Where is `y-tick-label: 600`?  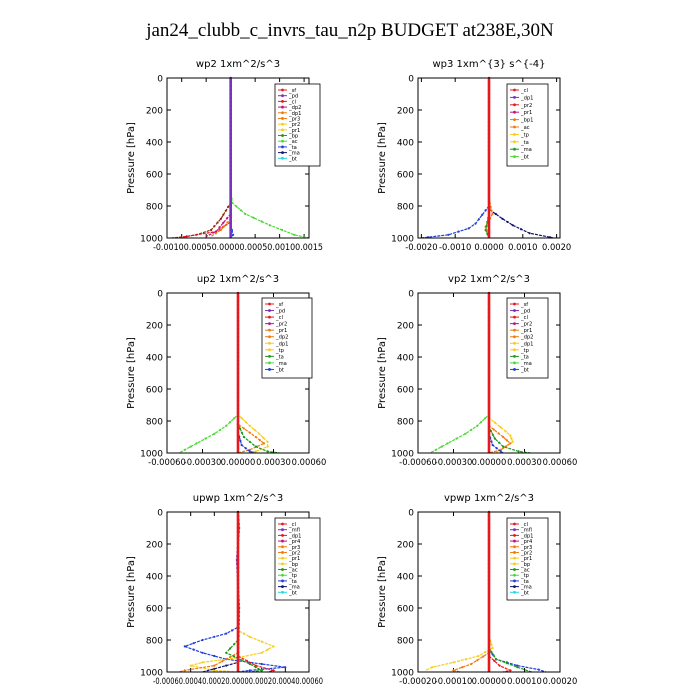
y-tick-label: 600 is located at coordinates (405, 176).